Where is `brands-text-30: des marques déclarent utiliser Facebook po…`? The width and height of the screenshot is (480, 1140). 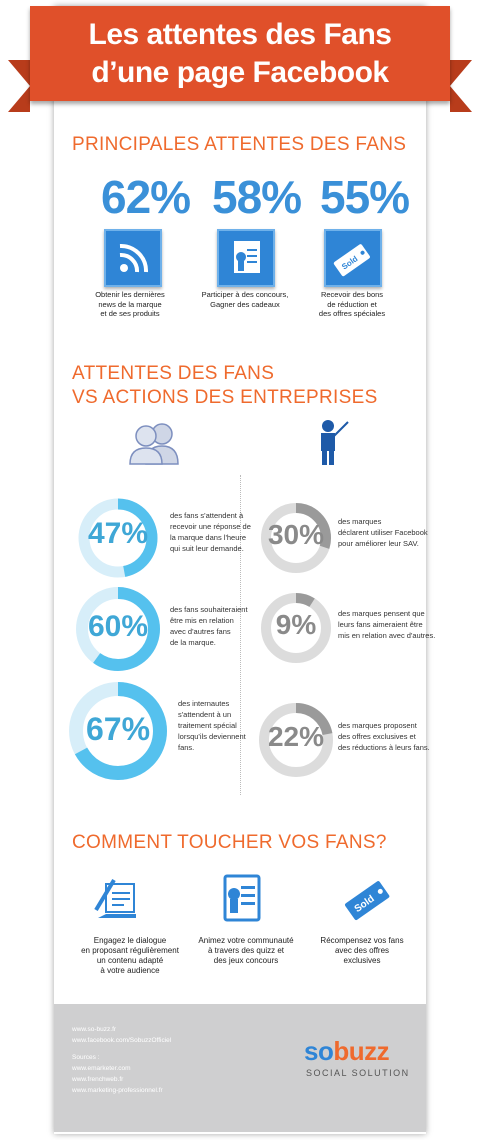 brands-text-30: des marques déclarent utiliser Facebook po… is located at coordinates (383, 532).